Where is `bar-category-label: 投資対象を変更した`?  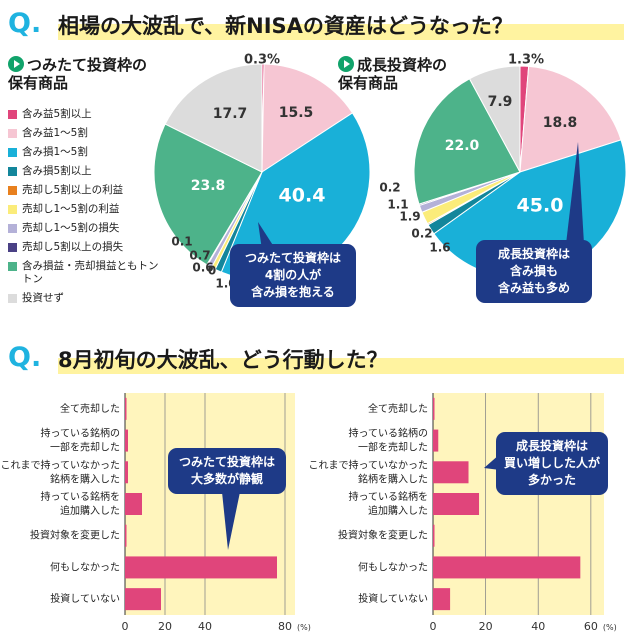 bar-category-label: 投資対象を変更した is located at coordinates (75, 535).